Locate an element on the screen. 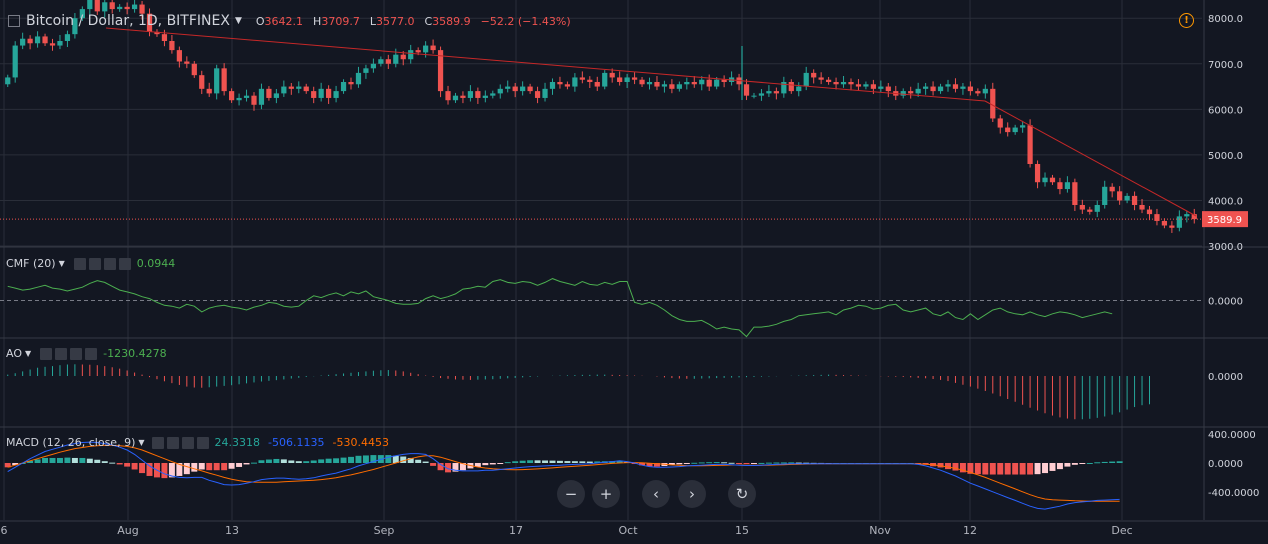 The height and width of the screenshot is (544, 1268). collapse-square-icon is located at coordinates (14, 21).